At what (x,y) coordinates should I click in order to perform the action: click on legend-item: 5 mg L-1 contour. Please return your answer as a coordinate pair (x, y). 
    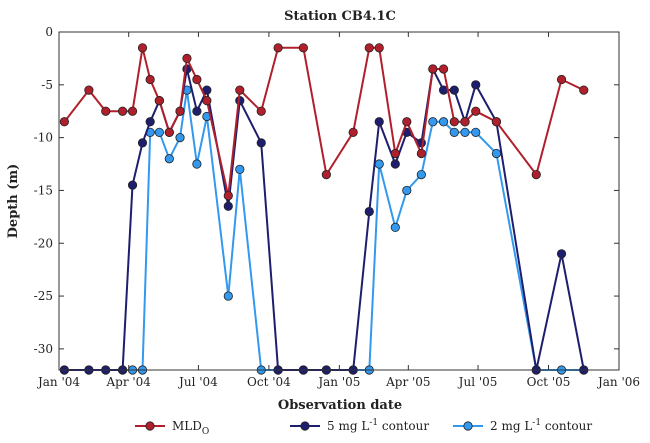
    Looking at the image, I should click on (359, 425).